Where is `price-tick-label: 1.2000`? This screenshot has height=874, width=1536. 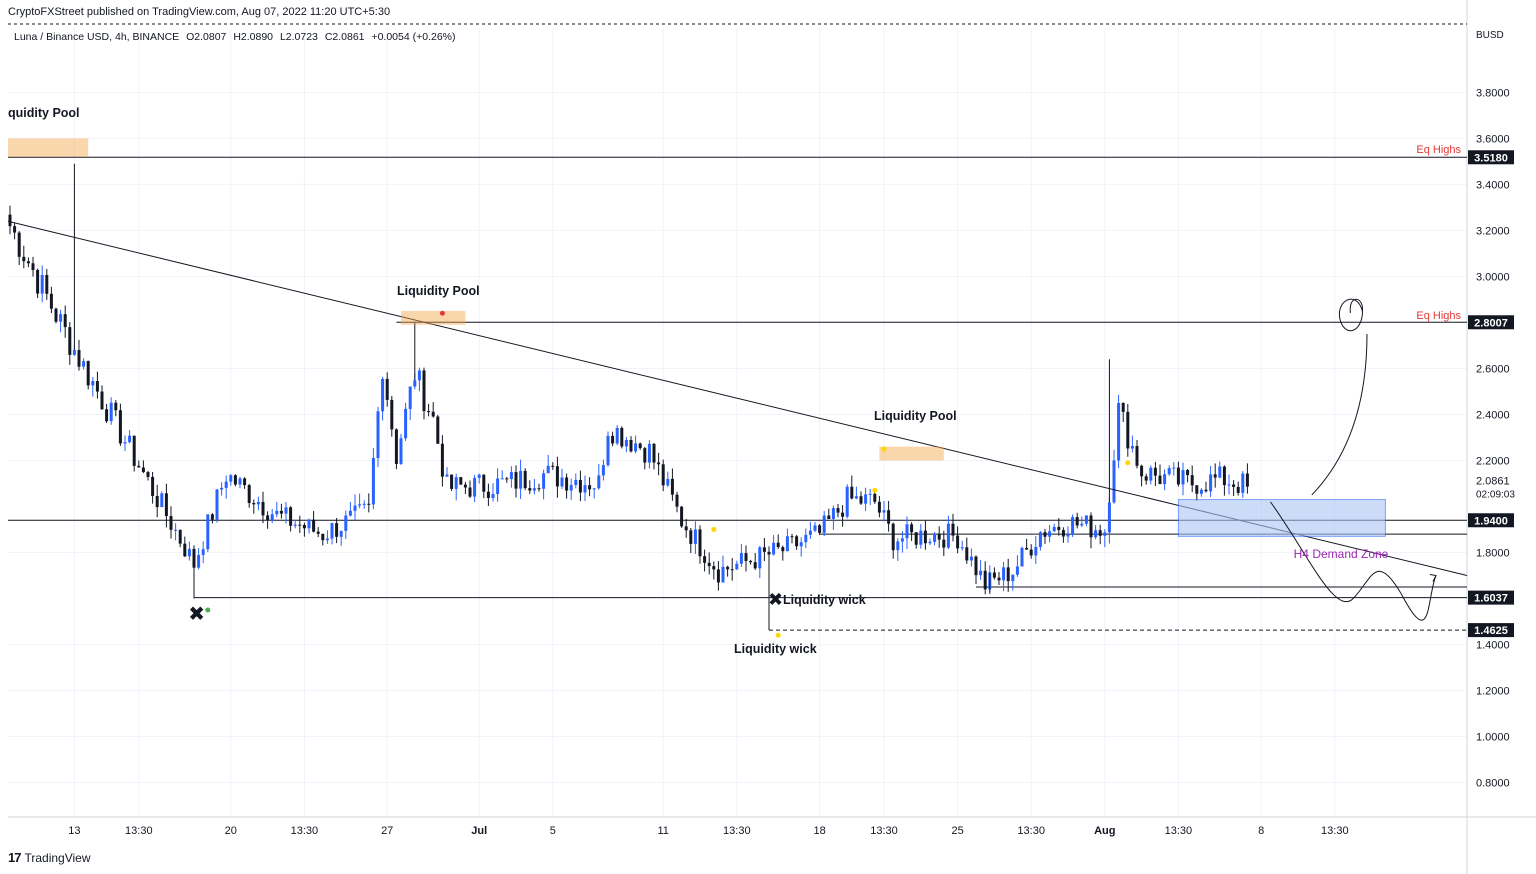
price-tick-label: 1.2000 is located at coordinates (1493, 691).